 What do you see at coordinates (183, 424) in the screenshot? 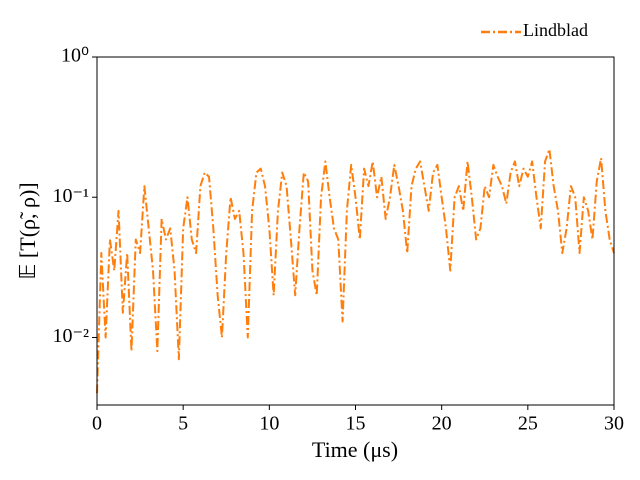
I see `x-tick-label: 5` at bounding box center [183, 424].